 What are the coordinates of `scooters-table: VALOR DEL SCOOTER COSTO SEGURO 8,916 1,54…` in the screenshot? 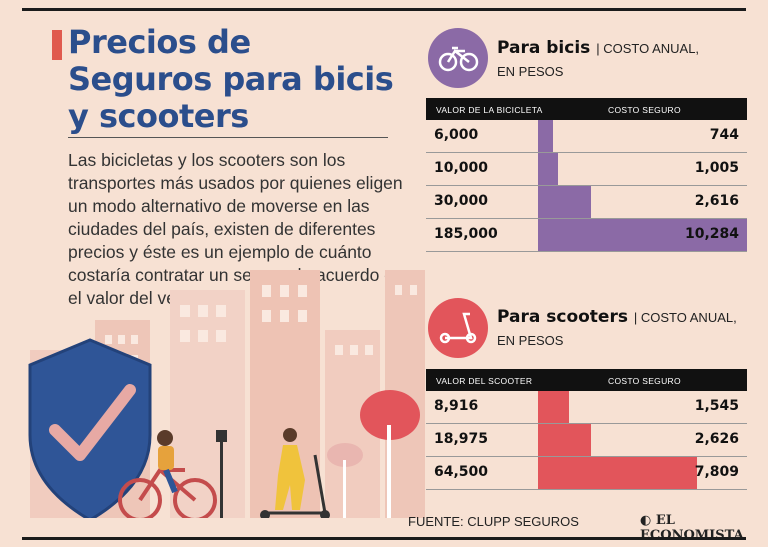 It's located at (586, 429).